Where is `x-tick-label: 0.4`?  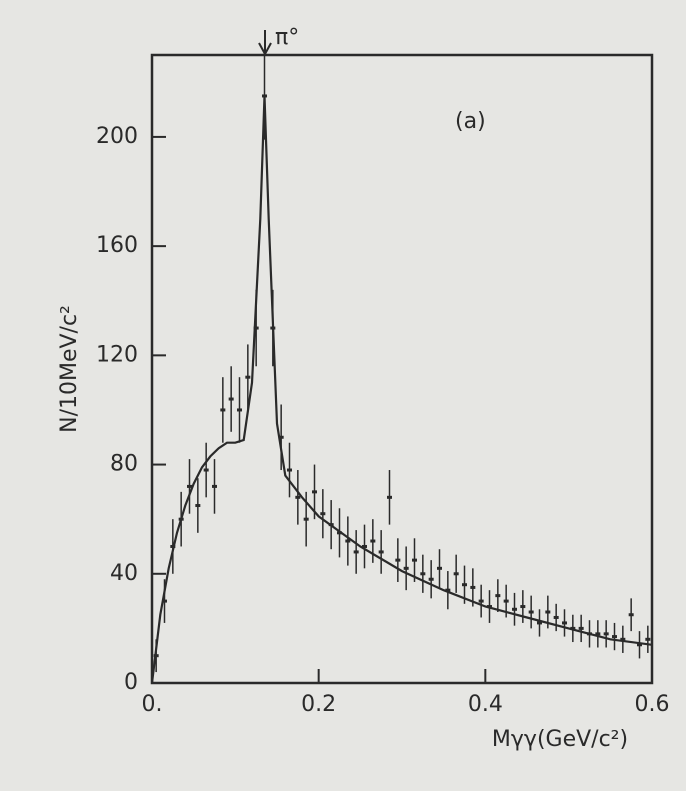 x-tick-label: 0.4 is located at coordinates (485, 704).